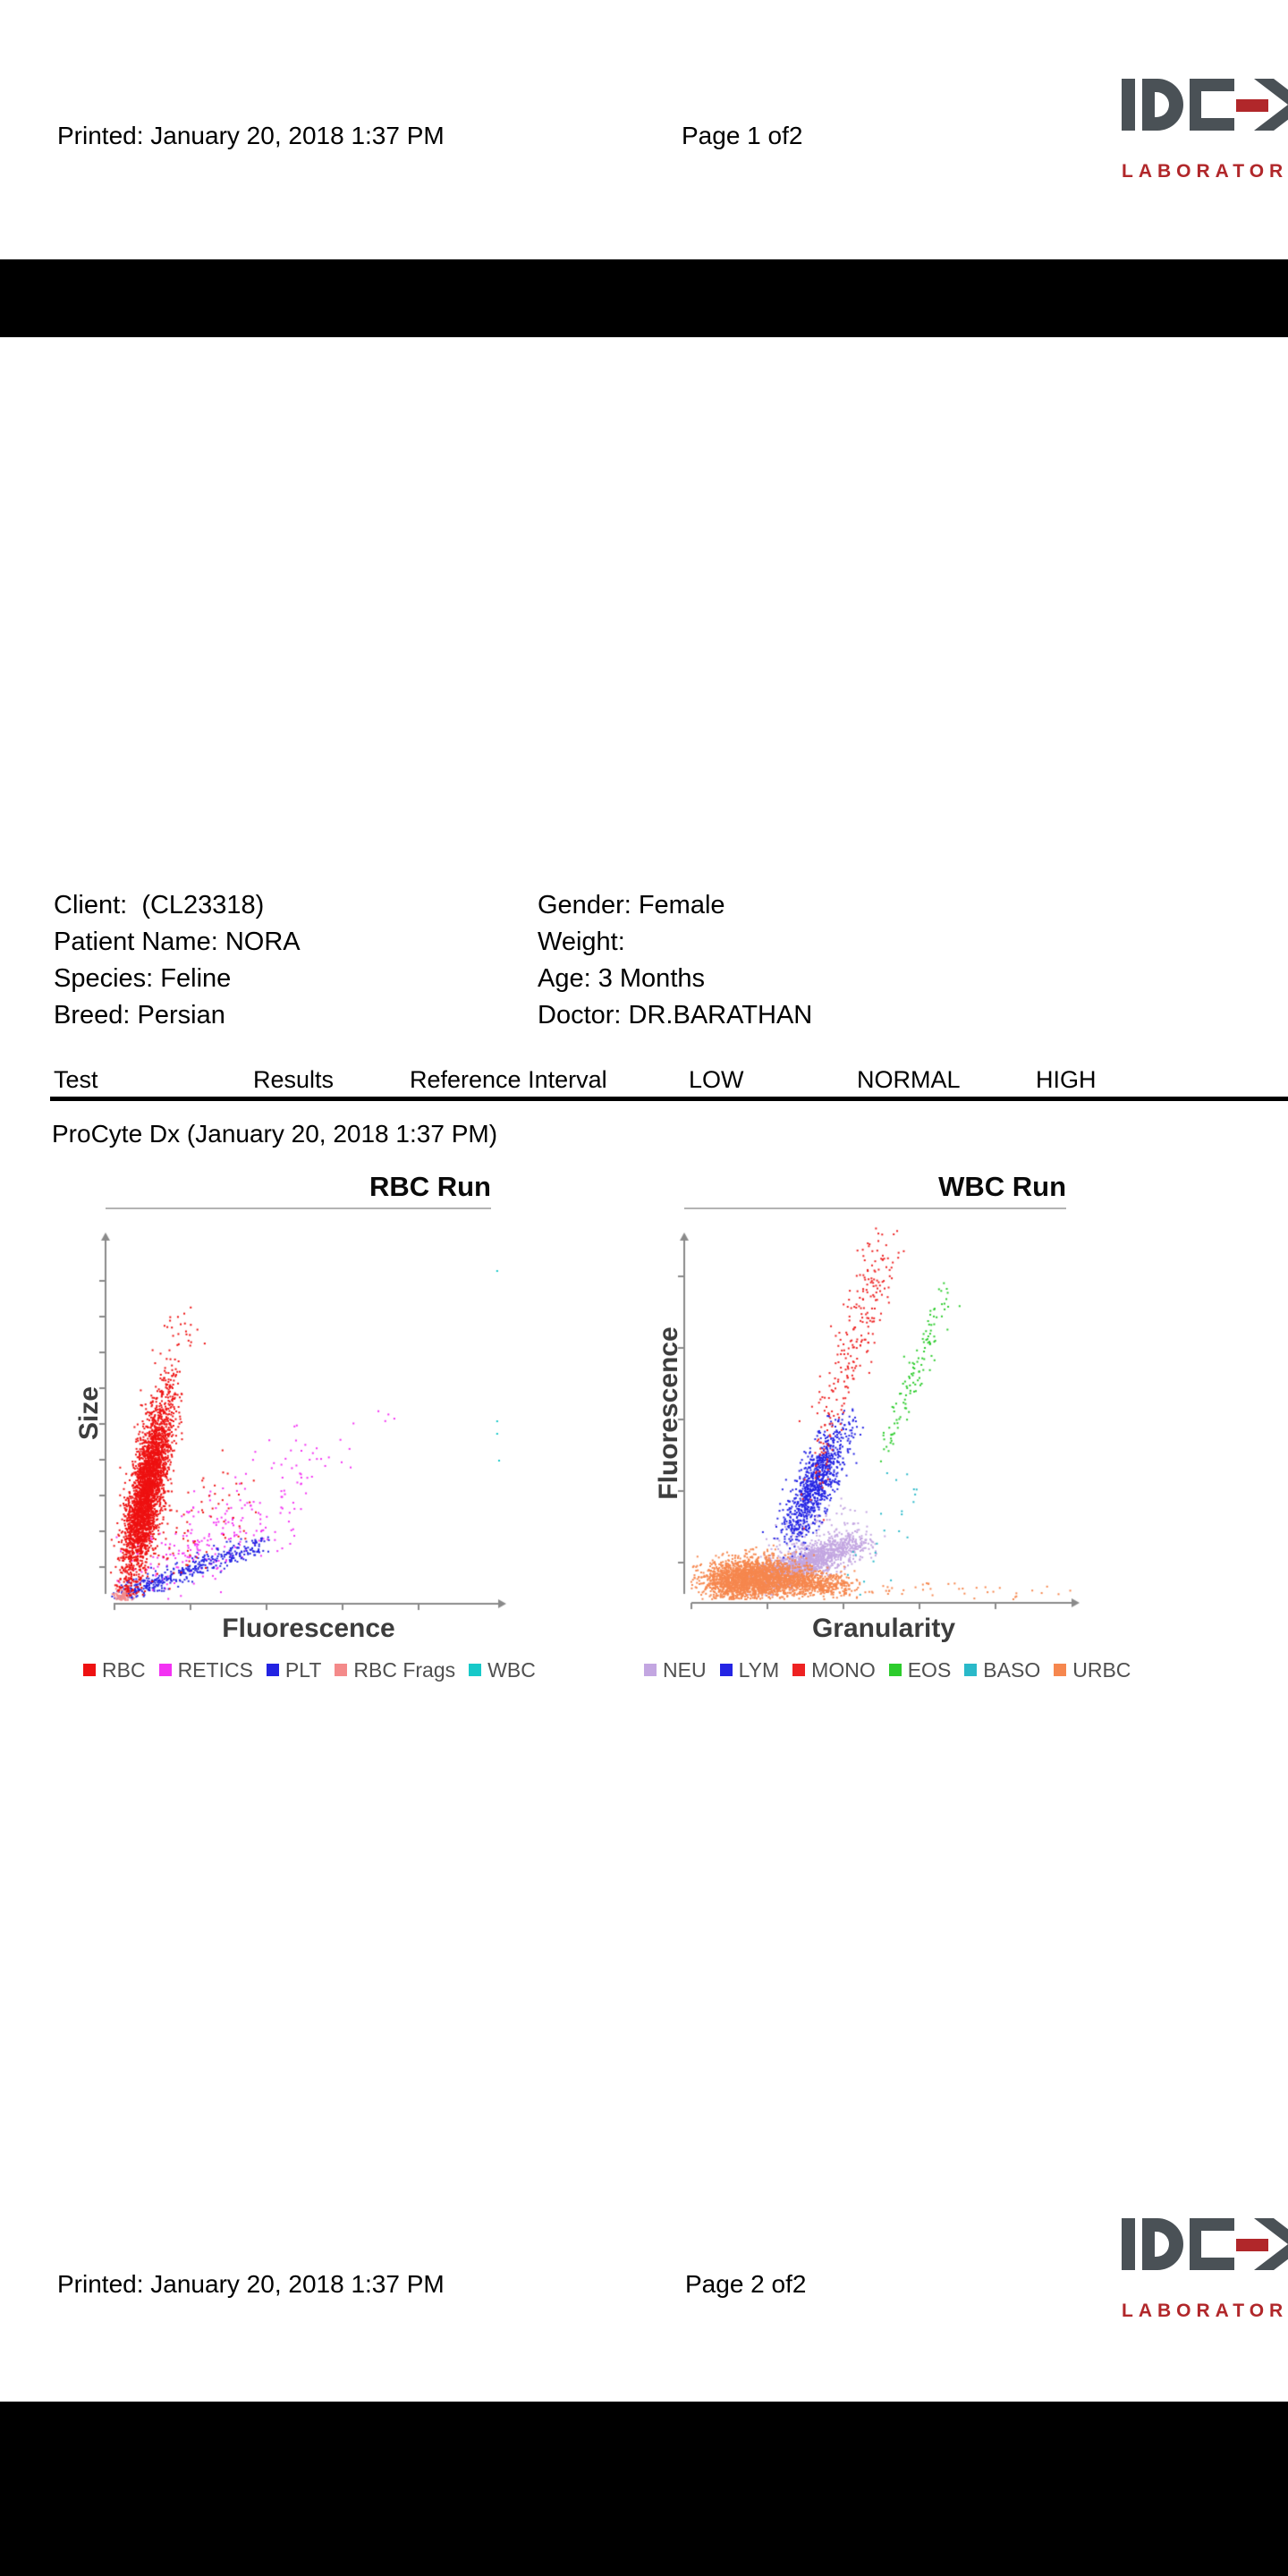 Image resolution: width=1288 pixels, height=2576 pixels. I want to click on legend-item-urbc: URBC, so click(1092, 1670).